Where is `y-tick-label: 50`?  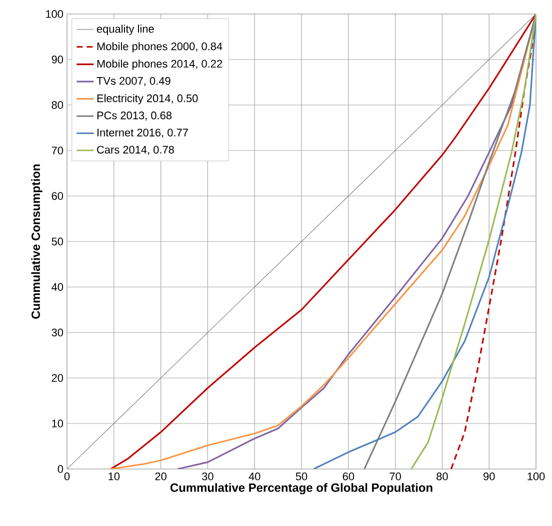
y-tick-label: 50 is located at coordinates (58, 242).